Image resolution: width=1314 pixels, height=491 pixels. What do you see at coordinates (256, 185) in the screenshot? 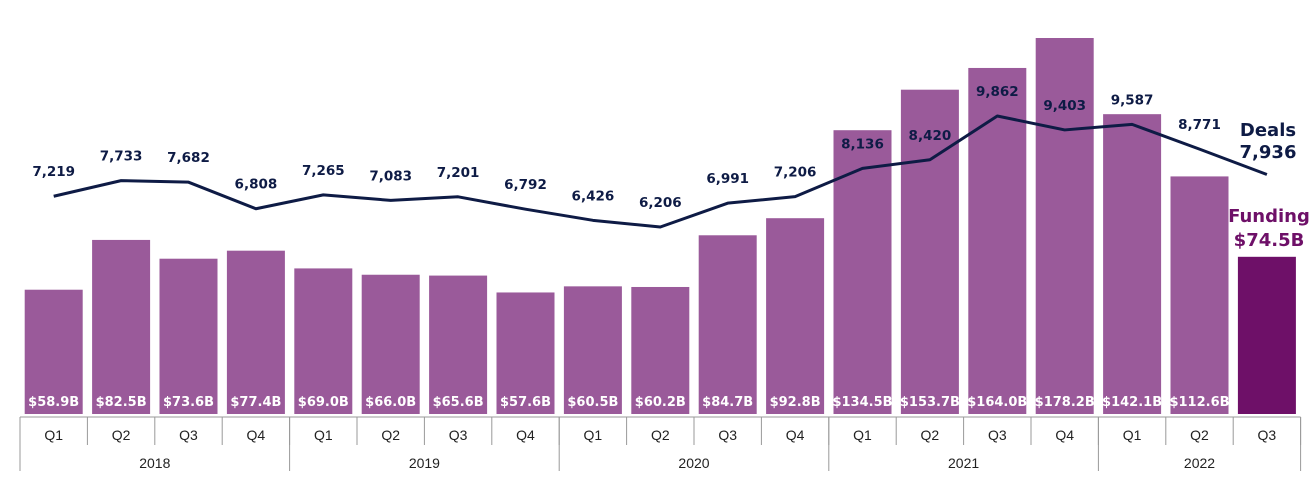
I see `deal-count-label: 6,808` at bounding box center [256, 185].